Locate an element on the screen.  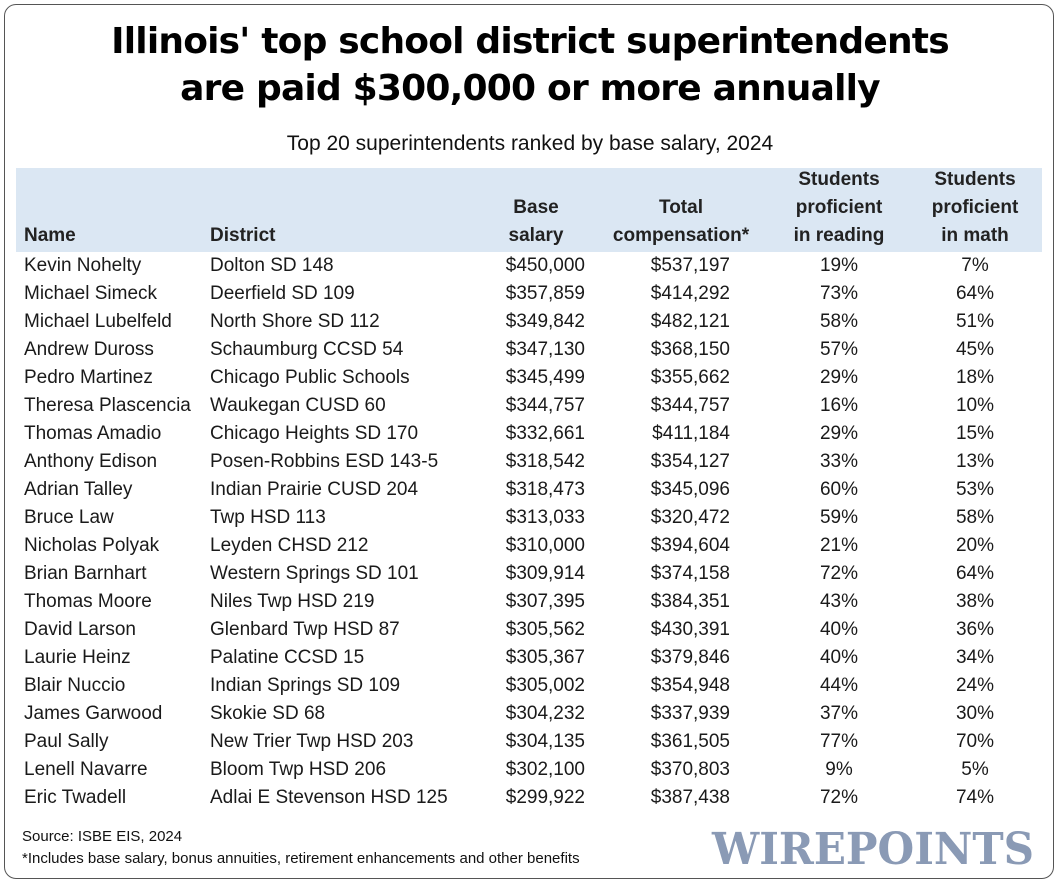
cell-name: James Garwood is located at coordinates (93, 713).